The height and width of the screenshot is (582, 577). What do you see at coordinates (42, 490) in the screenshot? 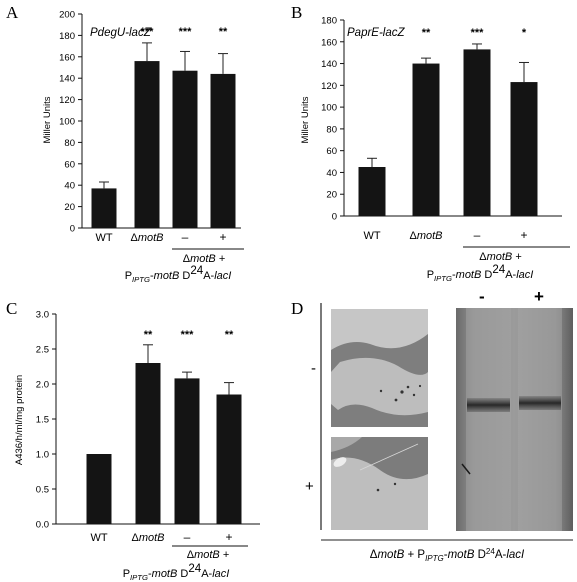
I see `y-tick-label: 0.5` at bounding box center [42, 490].